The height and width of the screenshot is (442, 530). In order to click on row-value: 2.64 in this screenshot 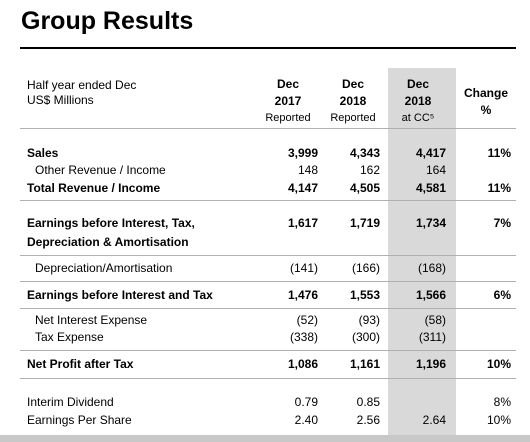, I will do `click(434, 420)`.